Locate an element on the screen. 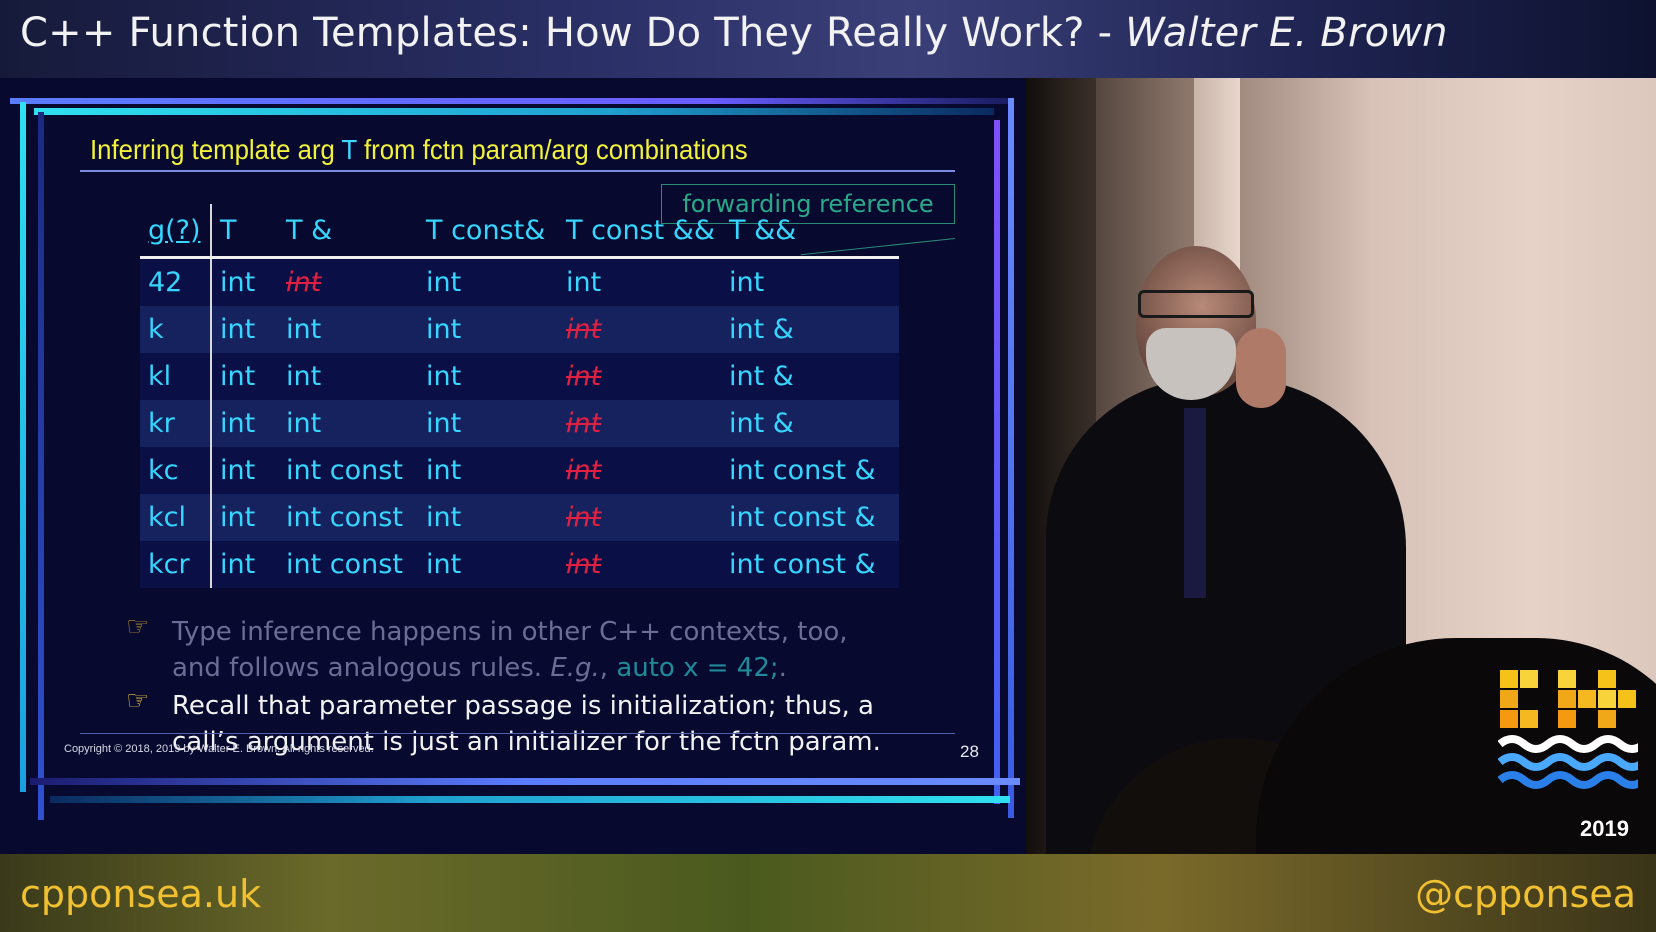 The image size is (1656, 932). logo-waves is located at coordinates (1568, 762).